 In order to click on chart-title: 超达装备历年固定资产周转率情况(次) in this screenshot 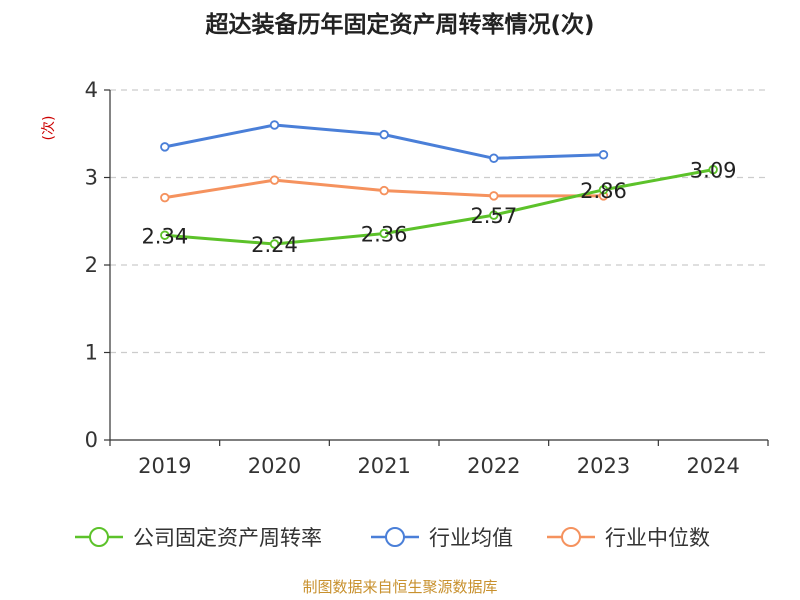, I will do `click(399, 24)`.